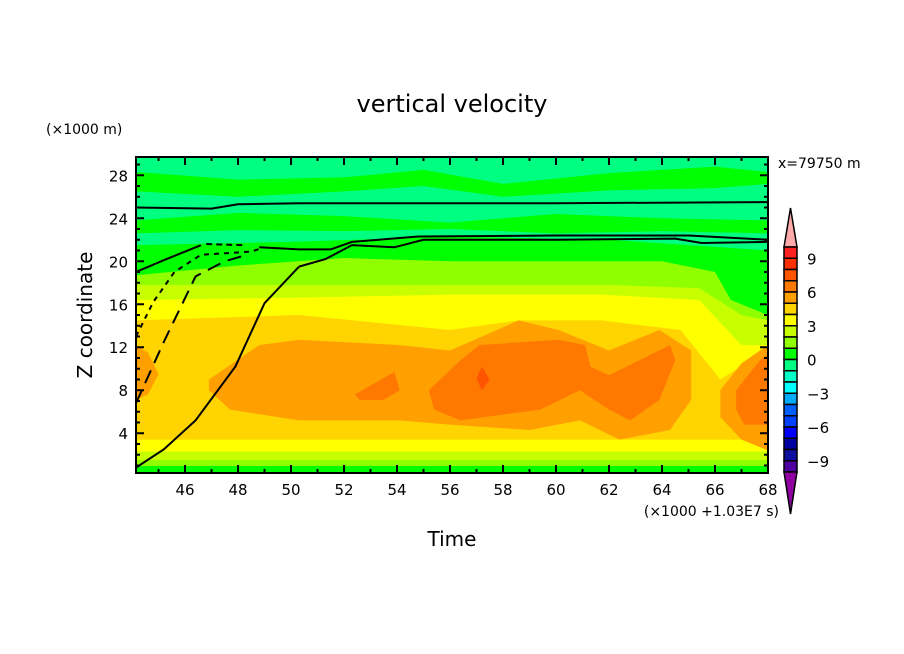  Describe the element at coordinates (118, 262) in the screenshot. I see `y-tick-label: 20` at that location.